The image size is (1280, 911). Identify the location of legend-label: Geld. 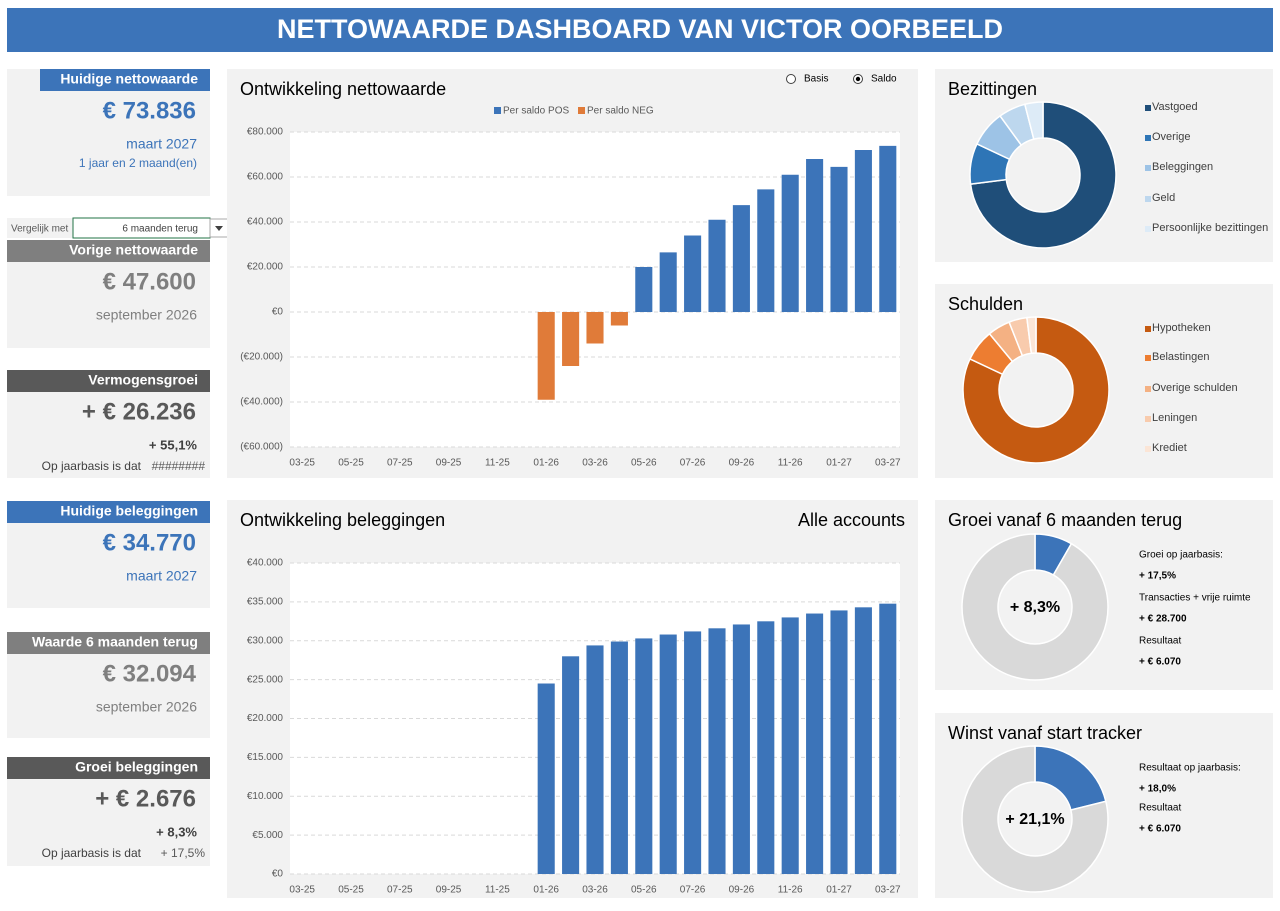
(1164, 198).